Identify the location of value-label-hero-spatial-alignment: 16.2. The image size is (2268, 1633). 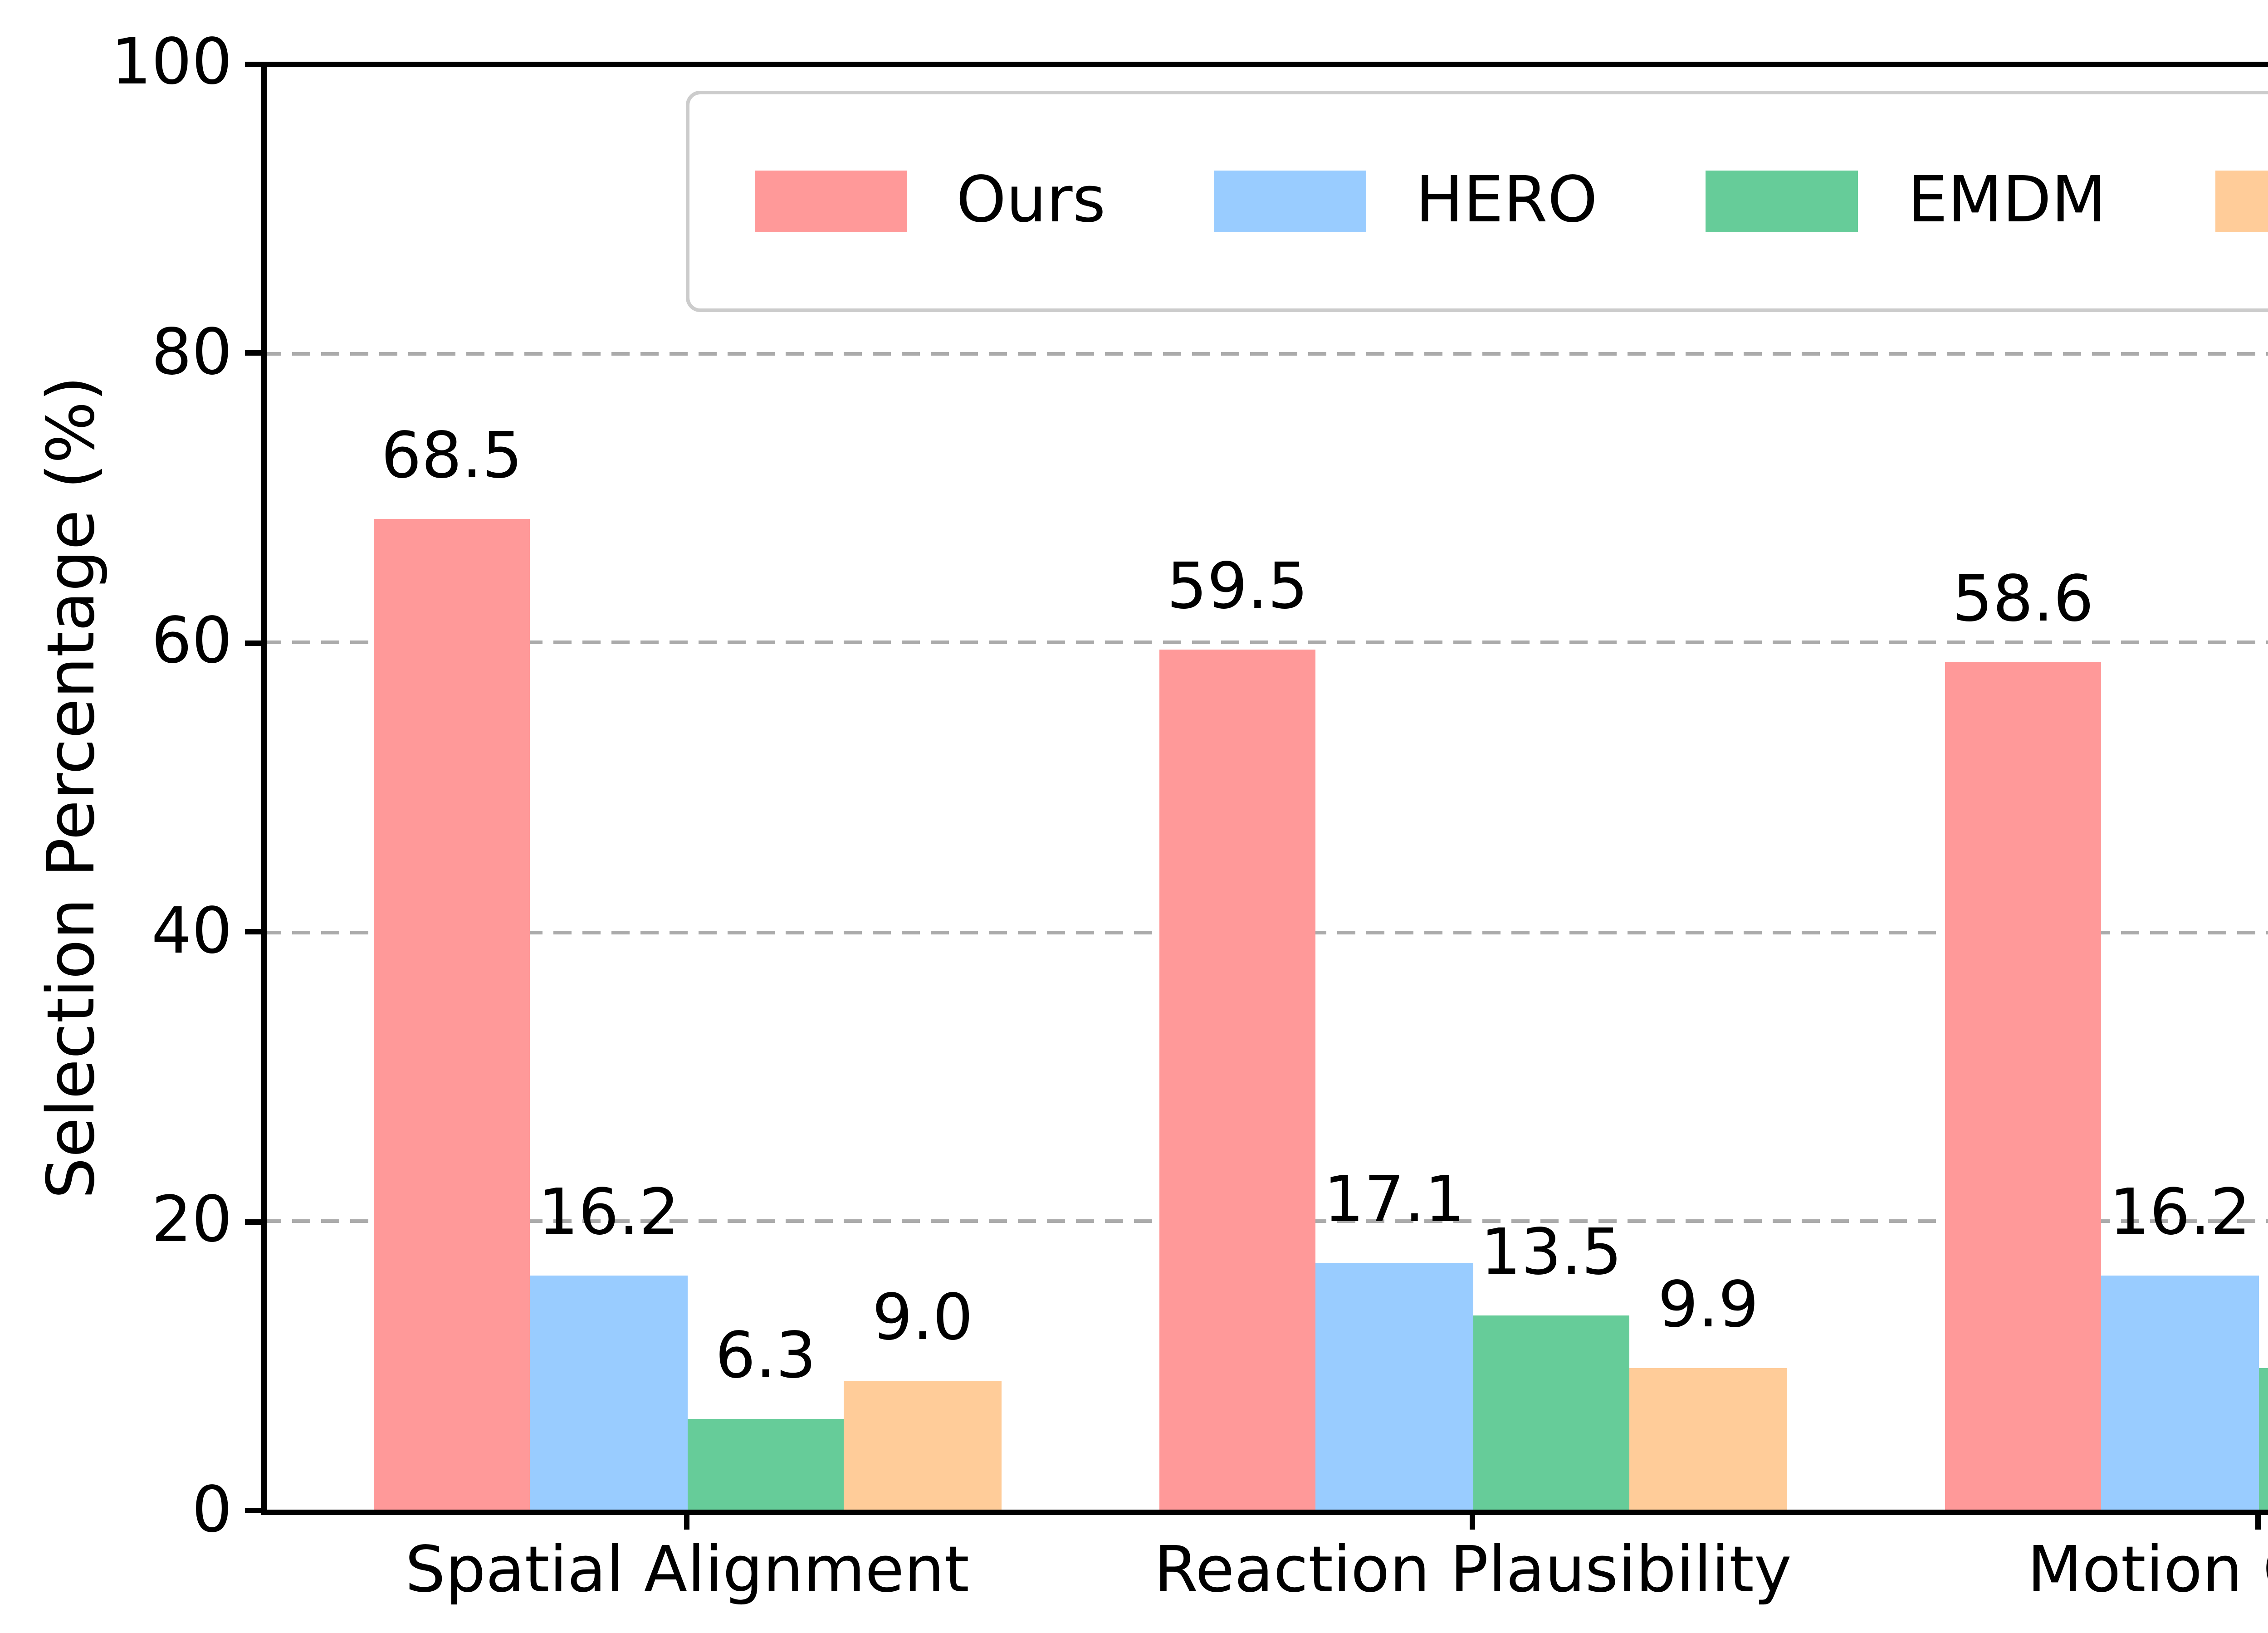
(608, 1214).